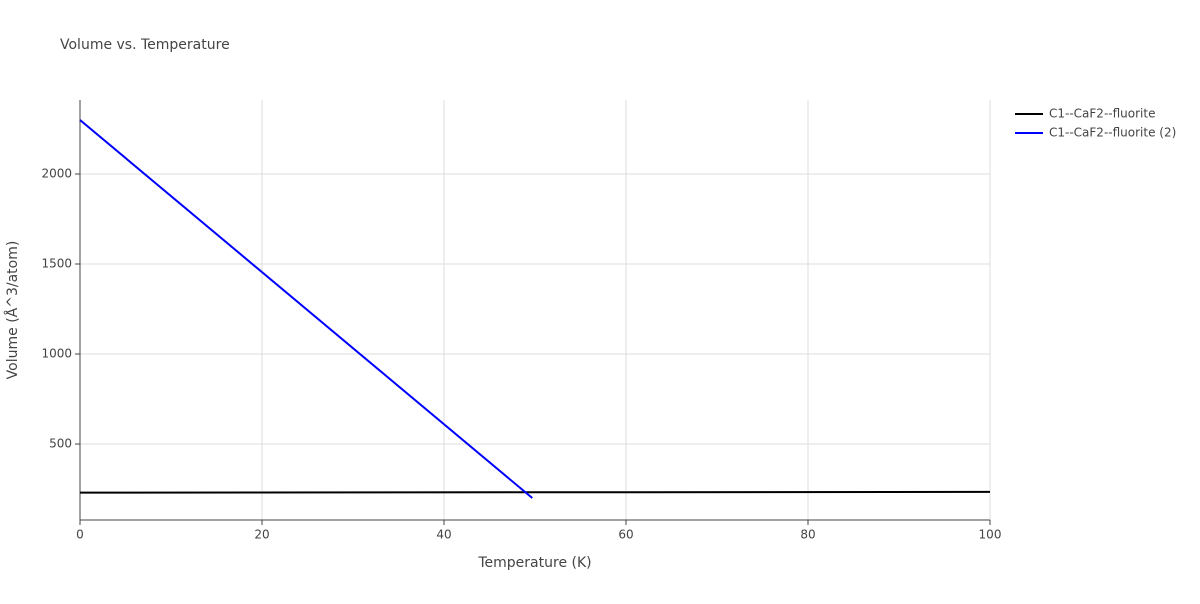  I want to click on x-tick-label: 20, so click(261, 535).